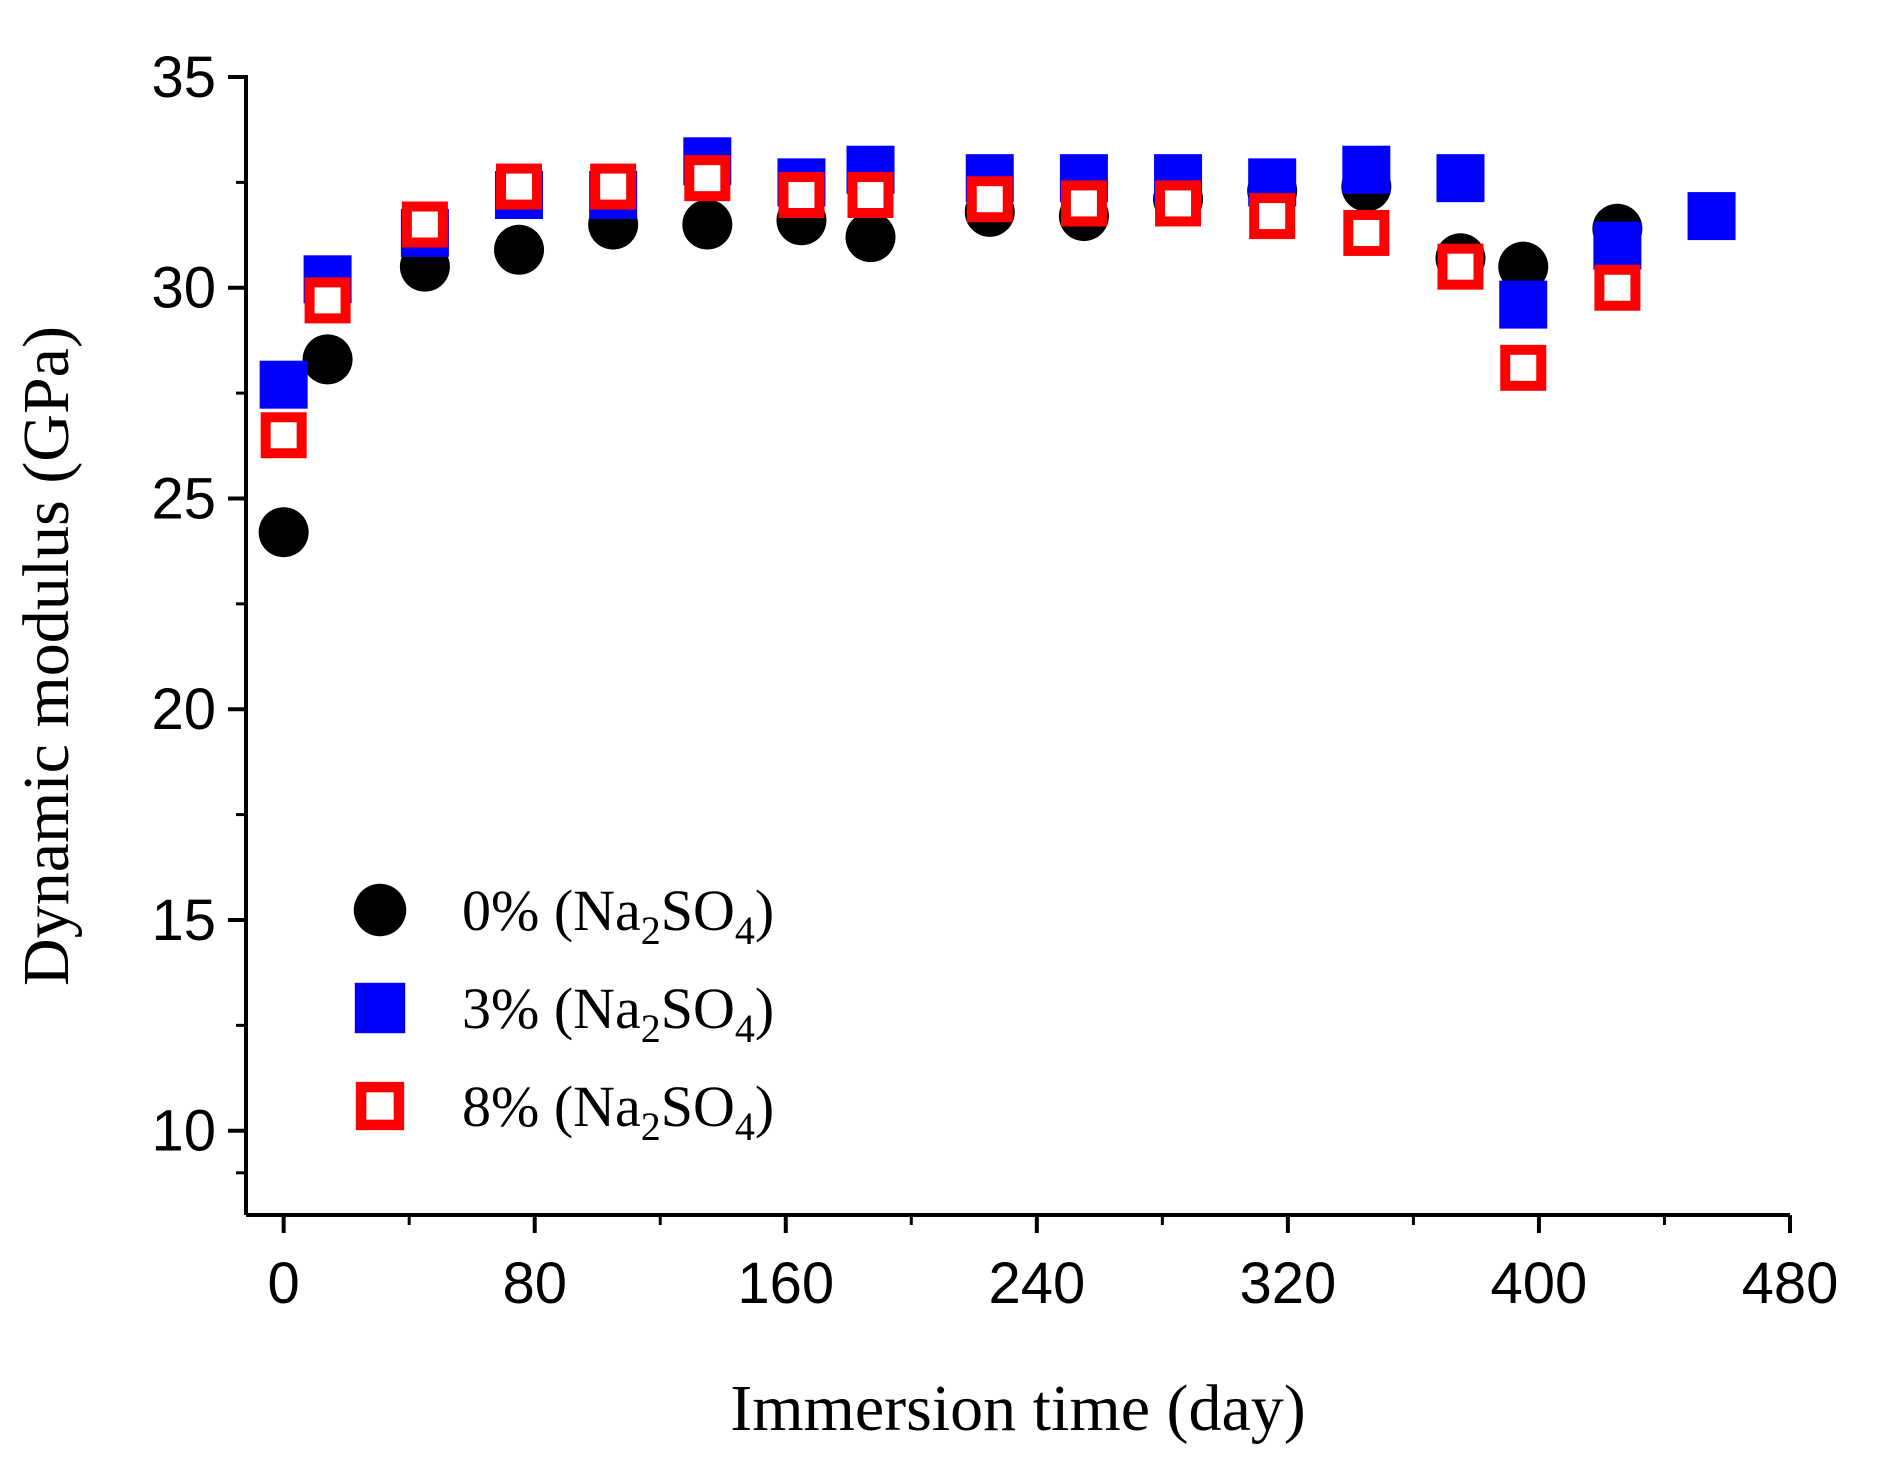 This screenshot has width=1882, height=1468. I want to click on x-axis-ticks: 0 80 160 240 320 400 480, so click(1053, 1265).